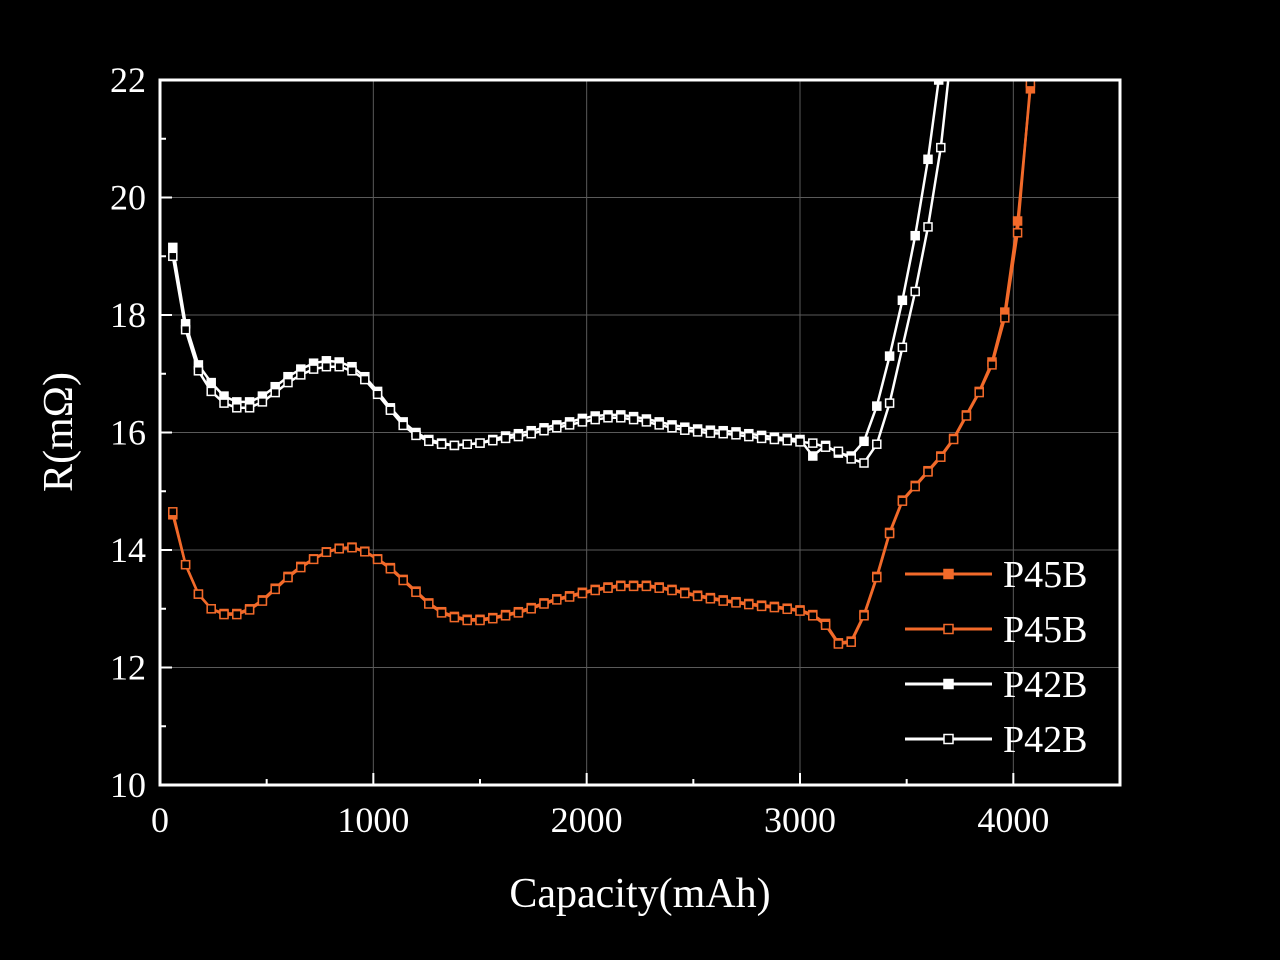  I want to click on x-tick-label: 1000, so click(373, 820).